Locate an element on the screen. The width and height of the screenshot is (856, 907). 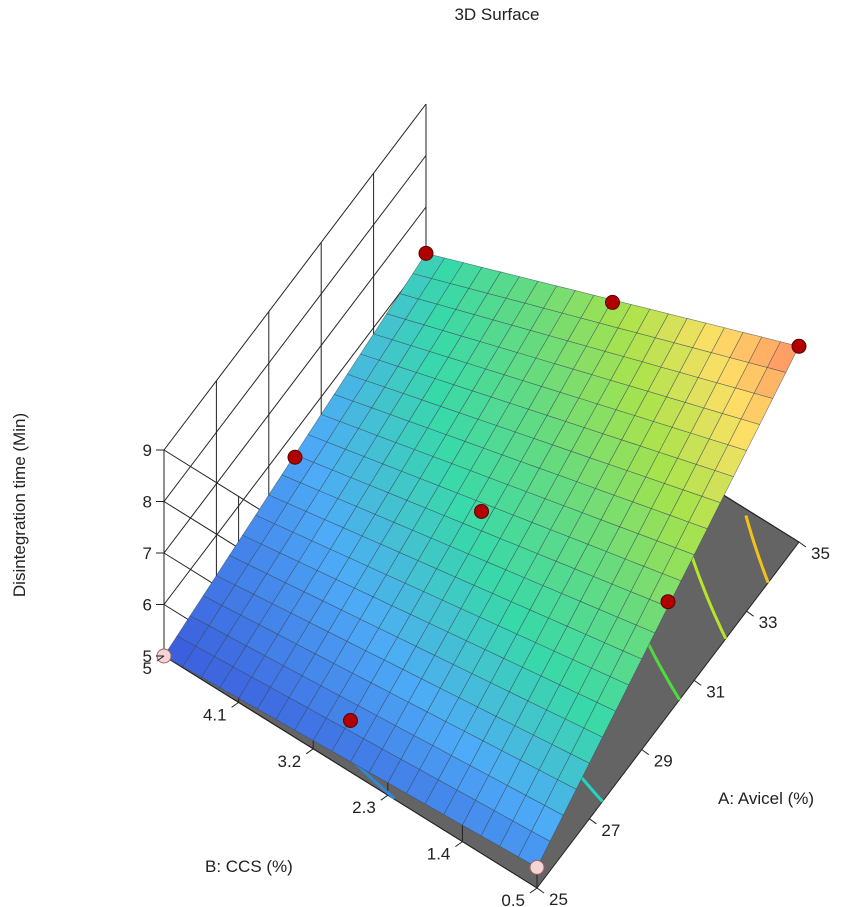
z-tick-label: 9 is located at coordinates (147, 450).